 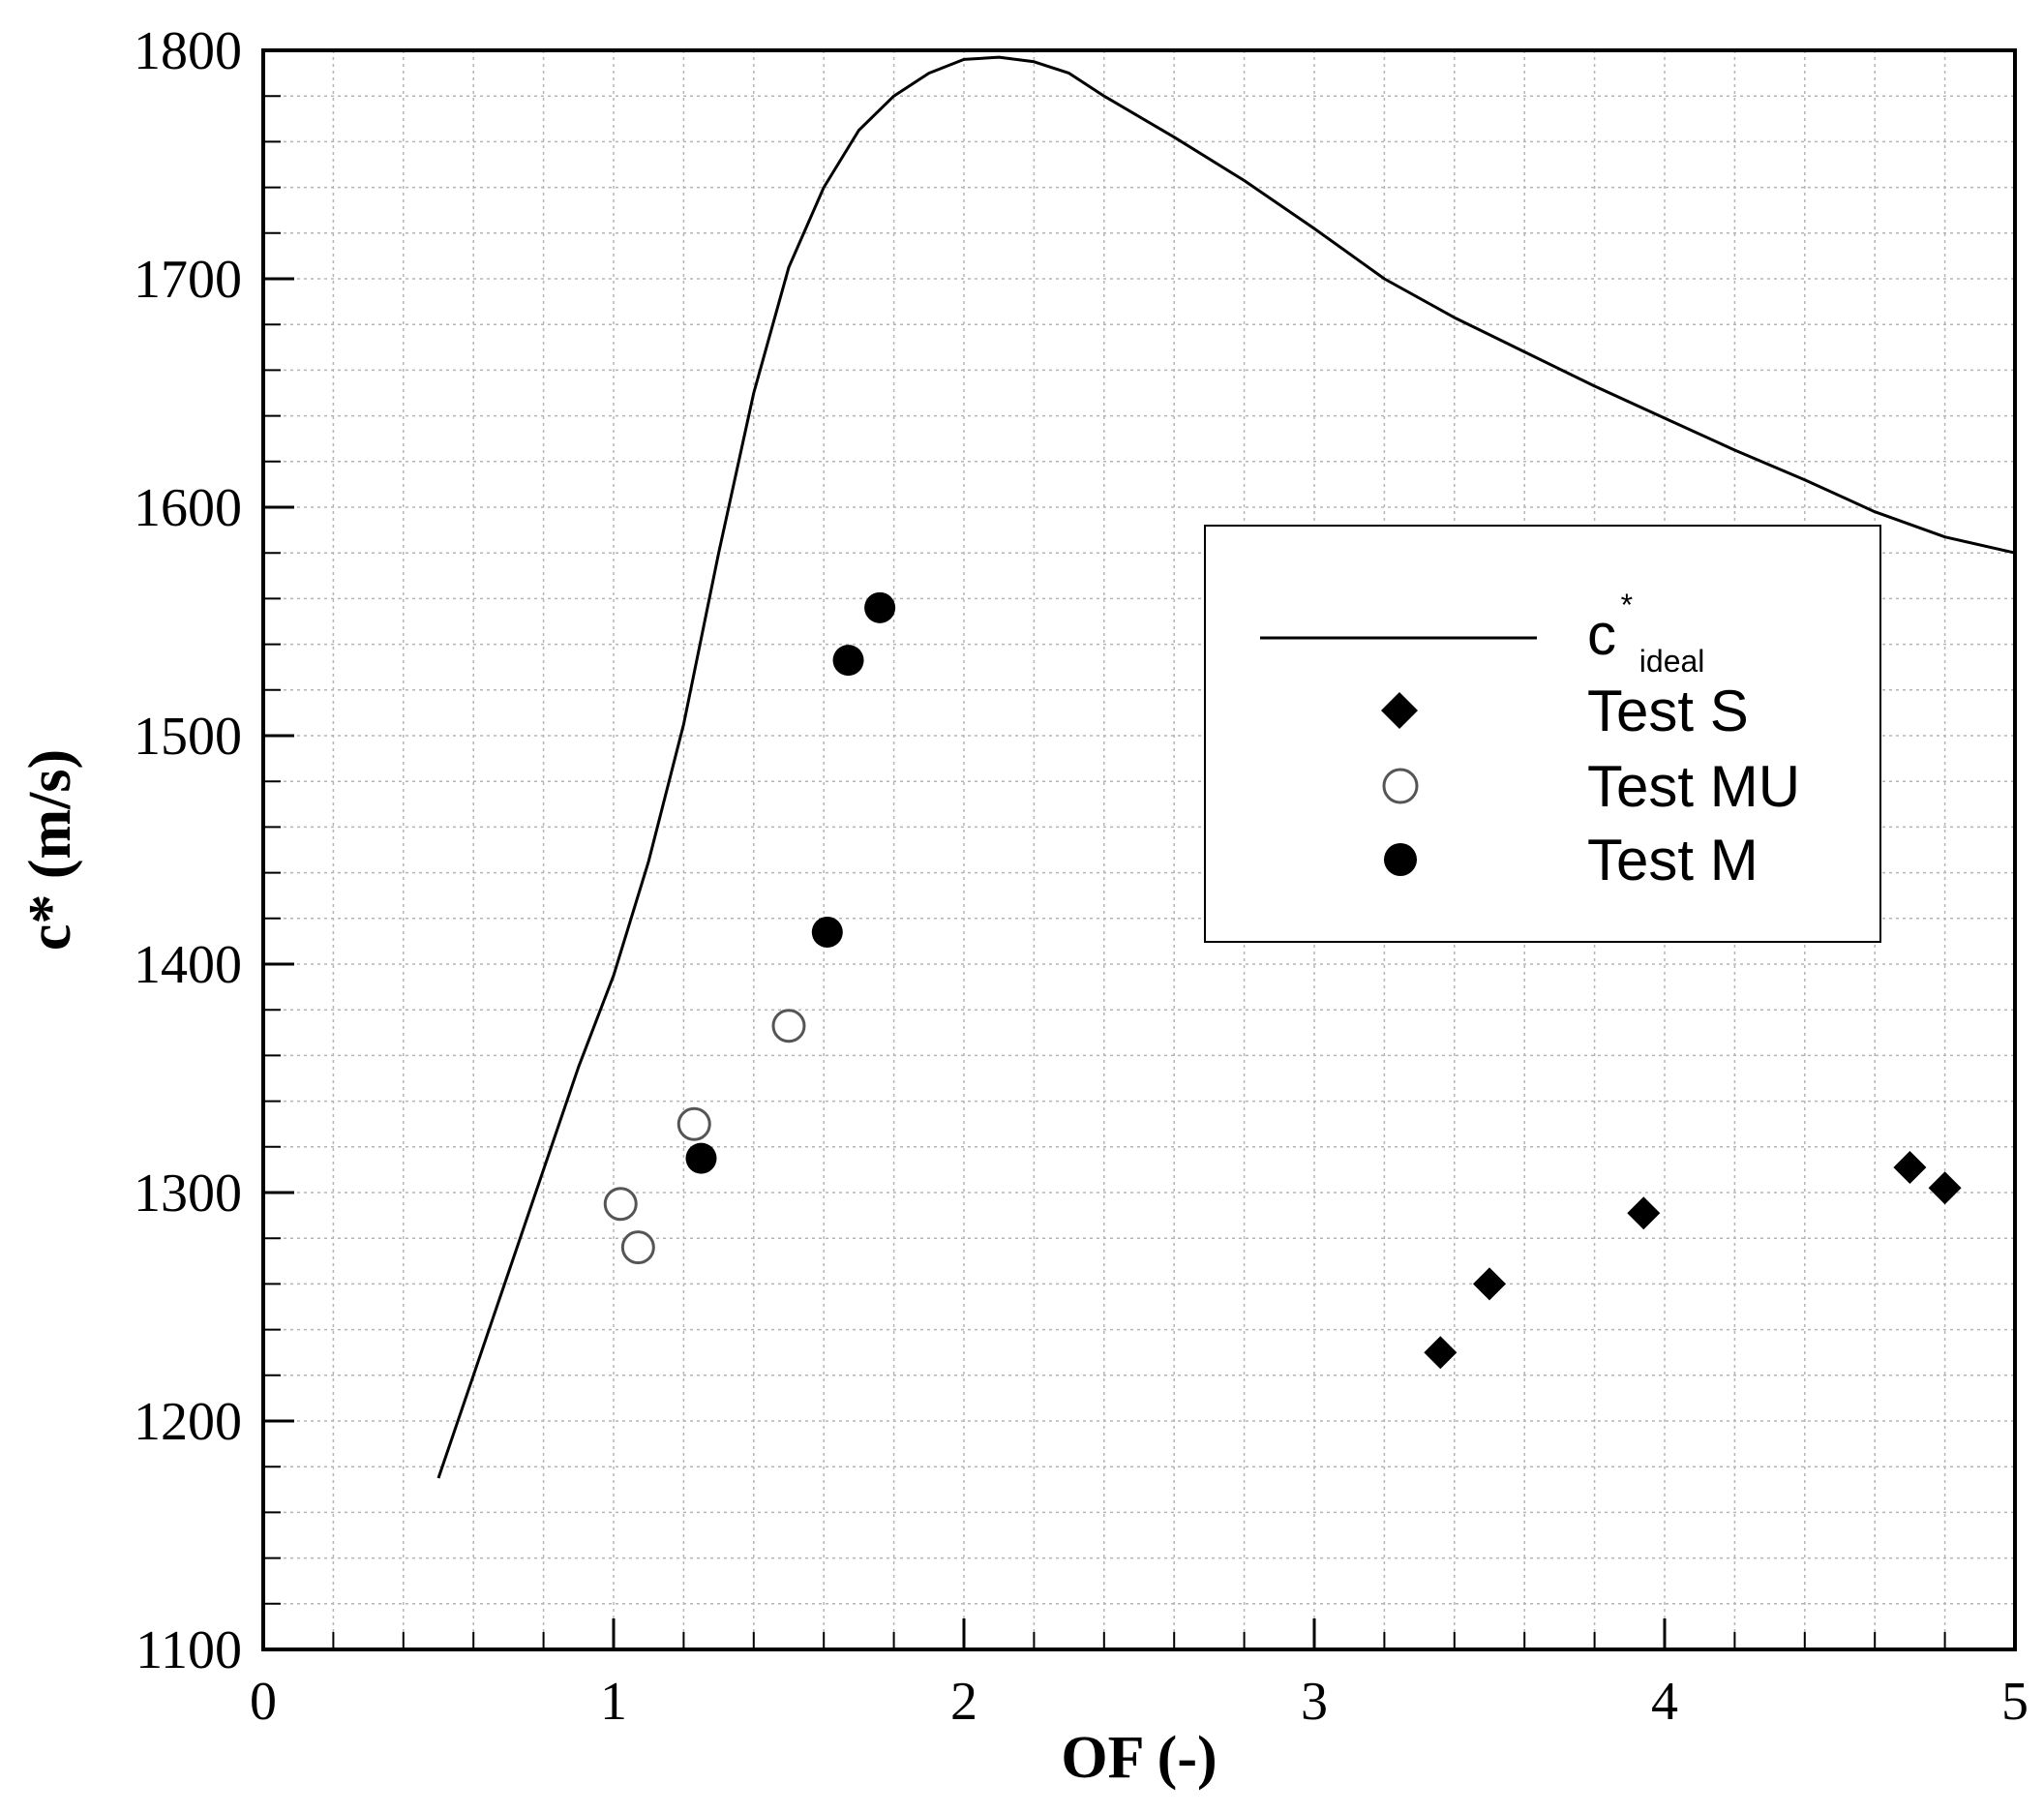 What do you see at coordinates (50, 850) in the screenshot?
I see `y-axis-title: c* (m/s)` at bounding box center [50, 850].